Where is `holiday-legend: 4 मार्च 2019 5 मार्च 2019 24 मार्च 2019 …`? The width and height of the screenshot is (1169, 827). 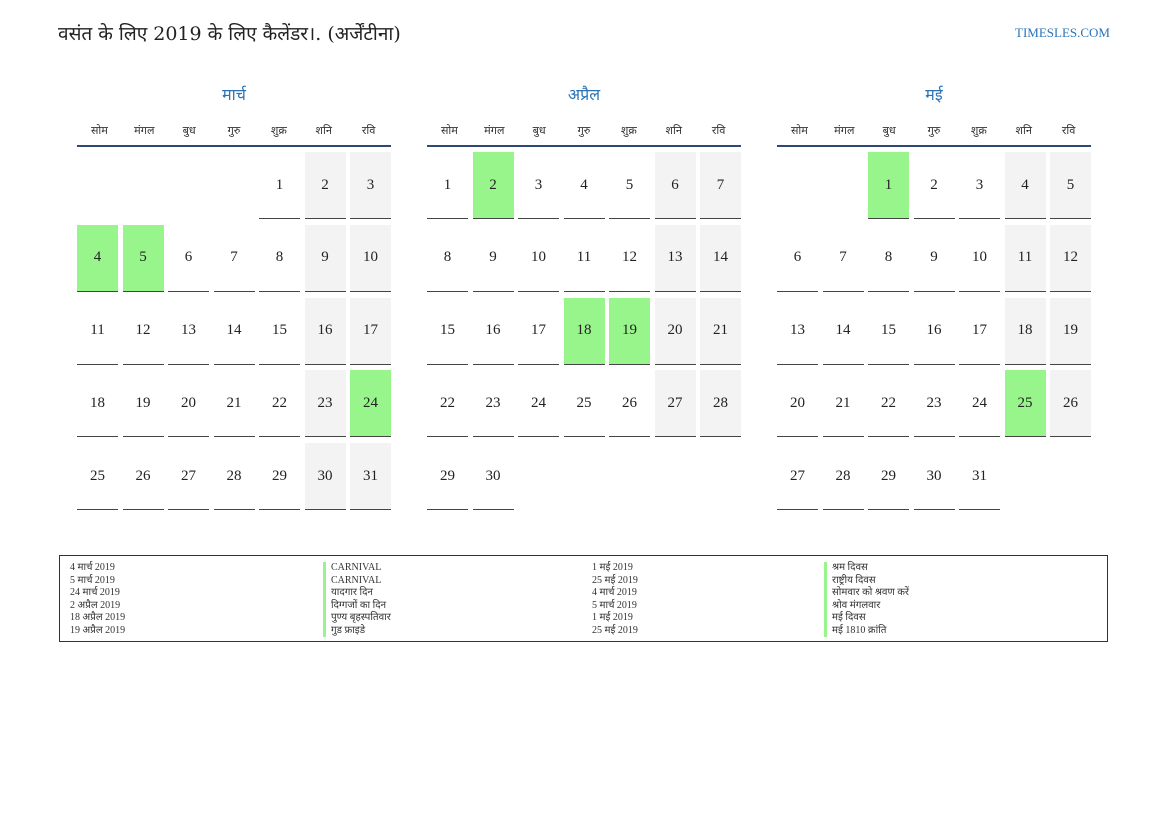 holiday-legend: 4 मार्च 2019 5 मार्च 2019 24 मार्च 2019 … is located at coordinates (583, 598).